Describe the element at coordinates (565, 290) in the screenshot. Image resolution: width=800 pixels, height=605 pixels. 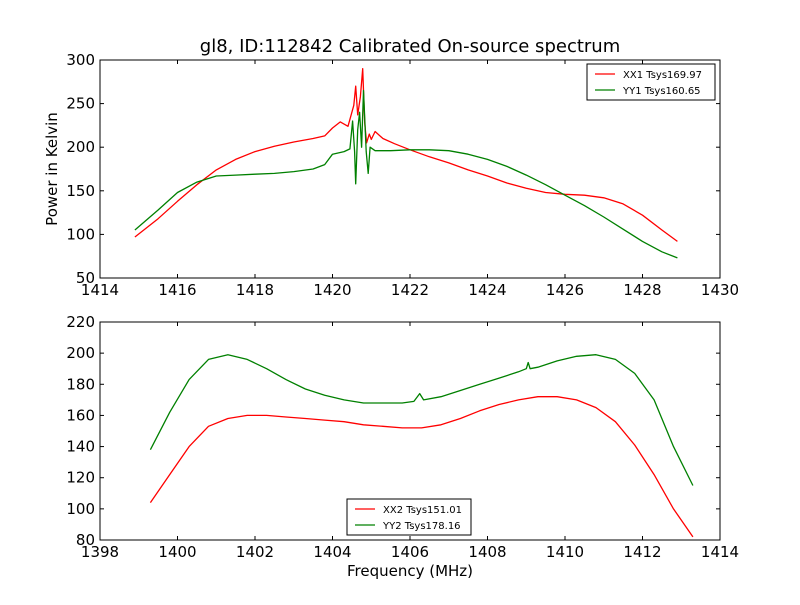
I see `x-tick-label: 1426` at that location.